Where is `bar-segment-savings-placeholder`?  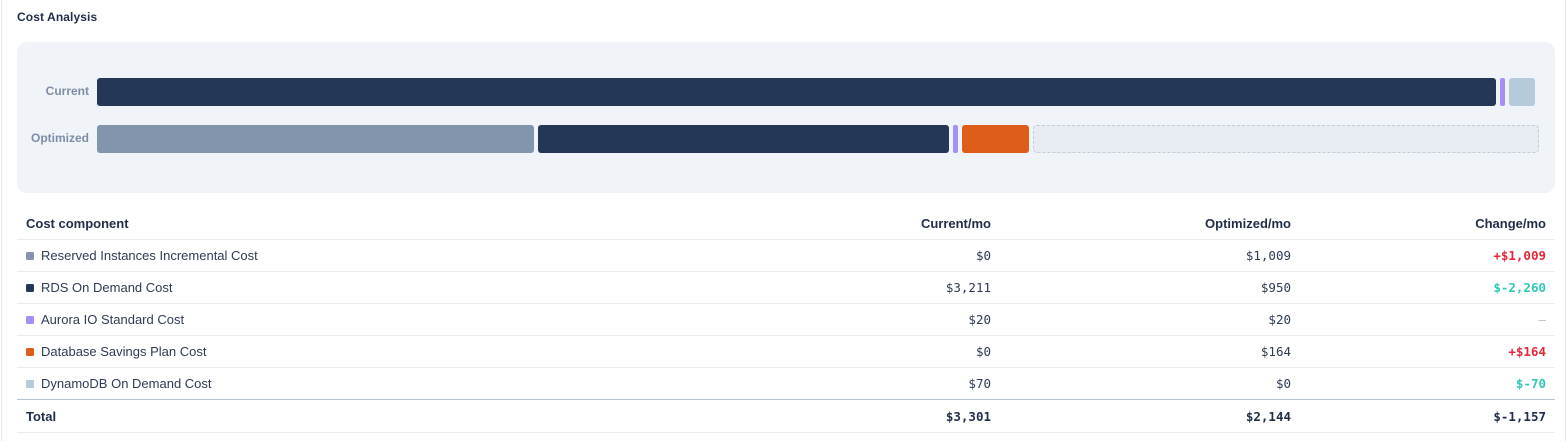
bar-segment-savings-placeholder is located at coordinates (1286, 139).